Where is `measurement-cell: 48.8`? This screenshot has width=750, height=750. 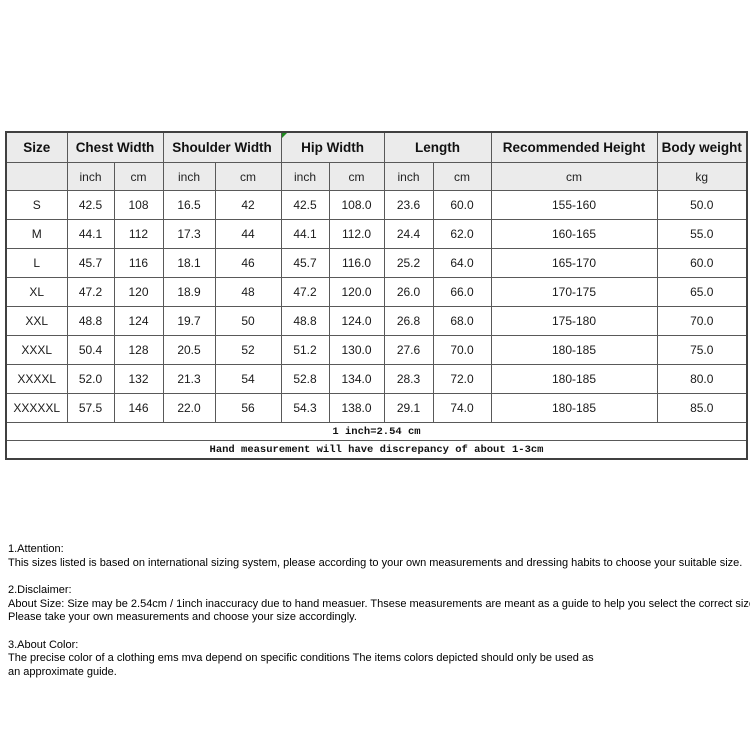
measurement-cell: 48.8 is located at coordinates (90, 321).